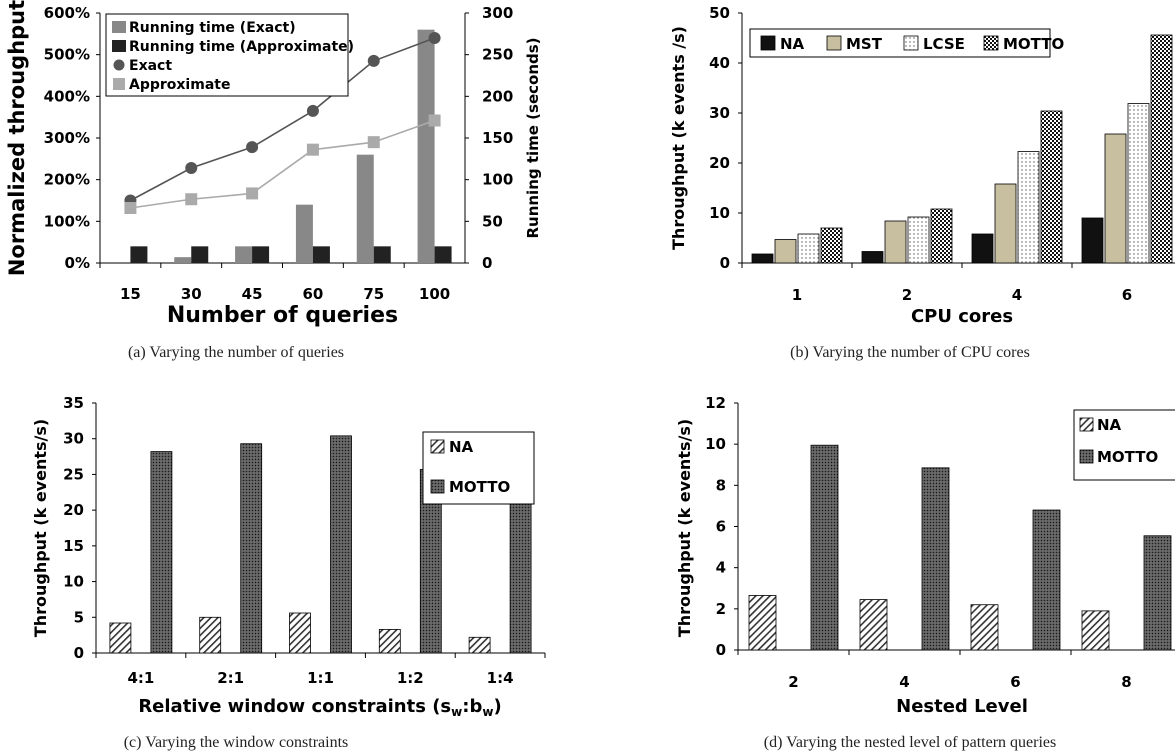 The height and width of the screenshot is (755, 1175). What do you see at coordinates (67, 138) in the screenshot?
I see `y-left-tick-label: 300%` at bounding box center [67, 138].